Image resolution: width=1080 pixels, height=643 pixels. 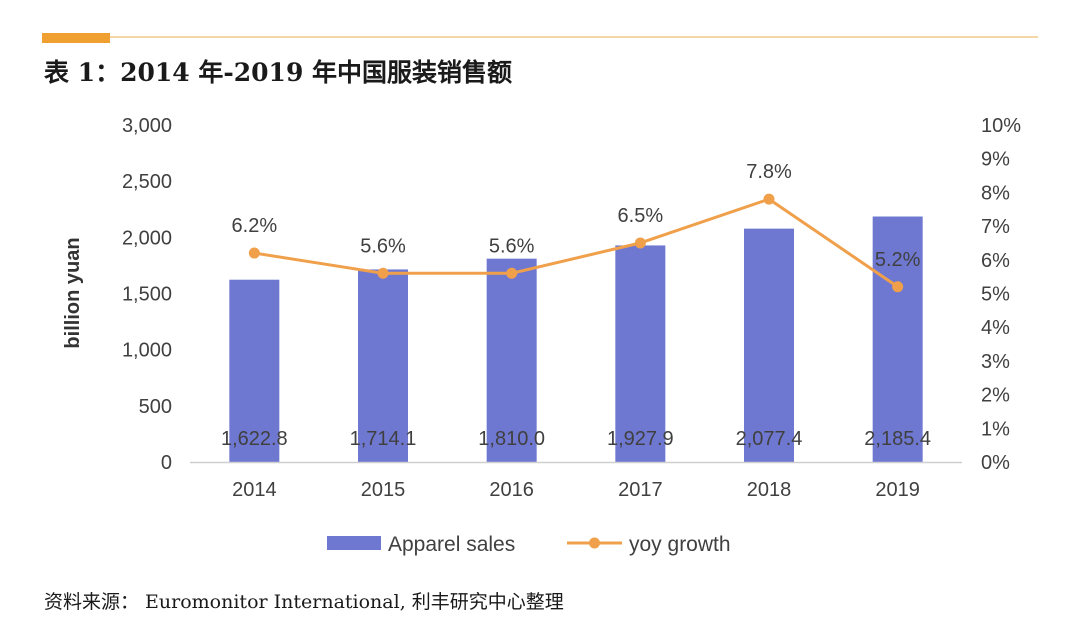 I want to click on left-tick-label: 2,500, so click(x=147, y=182).